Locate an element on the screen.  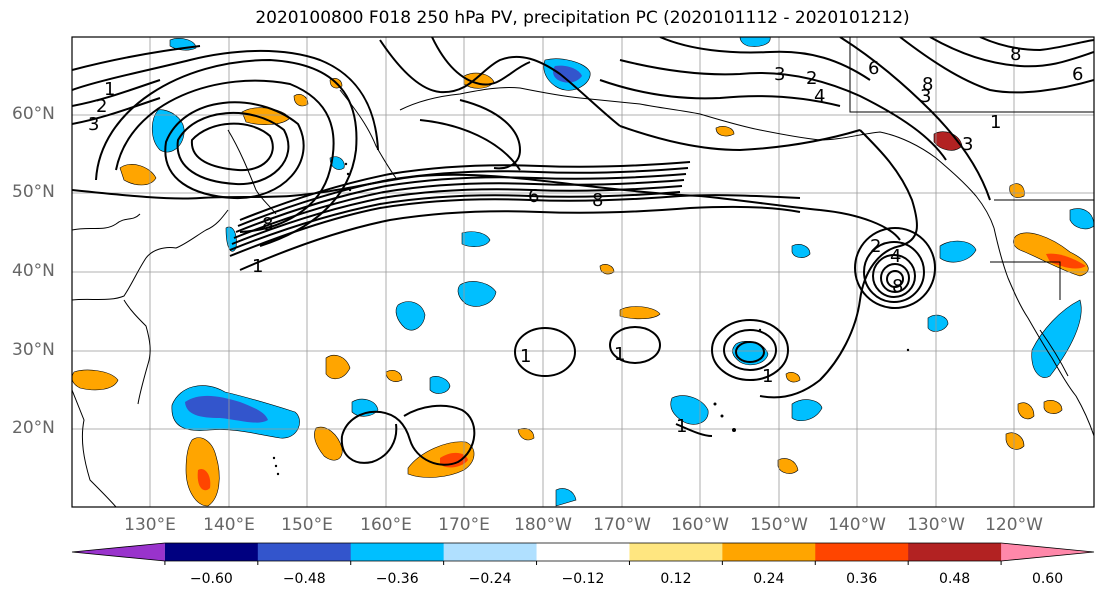
contour-label-2: 2 is located at coordinates (101, 106).